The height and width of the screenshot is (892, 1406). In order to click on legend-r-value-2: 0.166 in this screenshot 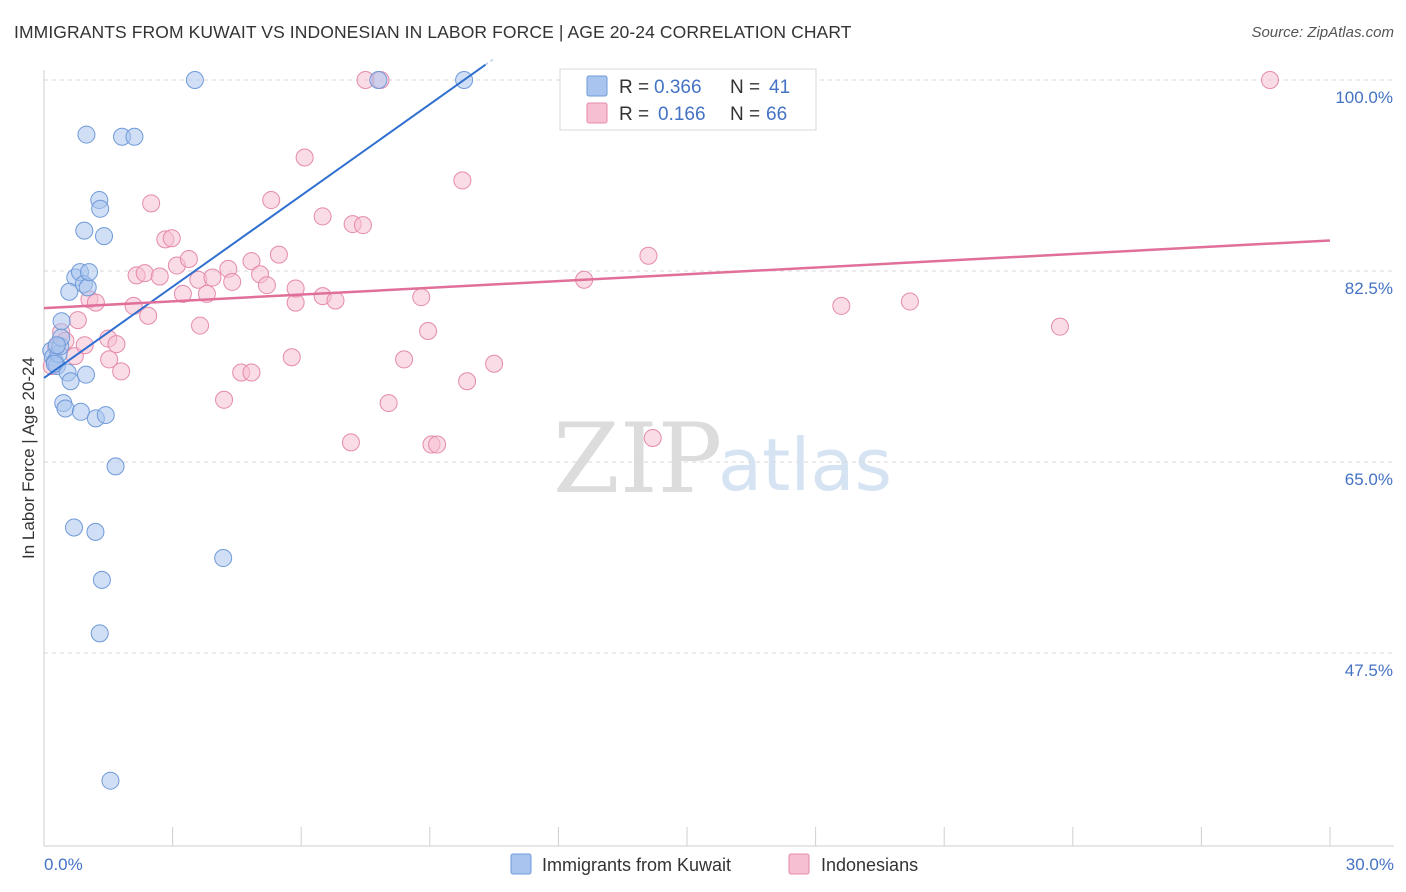, I will do `click(682, 114)`.